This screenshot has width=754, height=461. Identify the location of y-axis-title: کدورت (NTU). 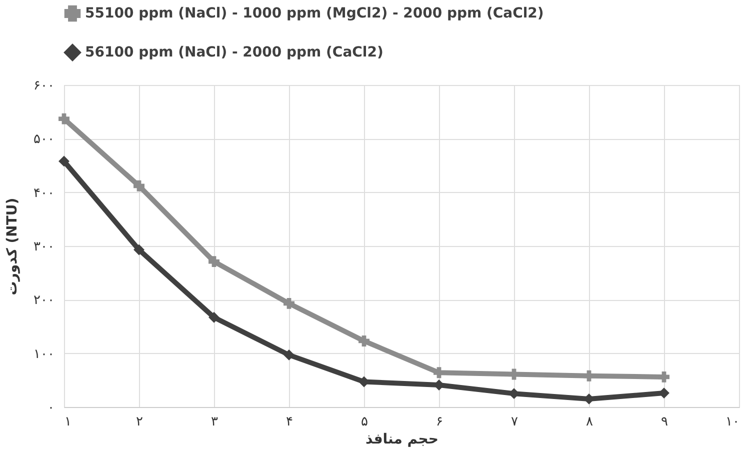
(12, 247).